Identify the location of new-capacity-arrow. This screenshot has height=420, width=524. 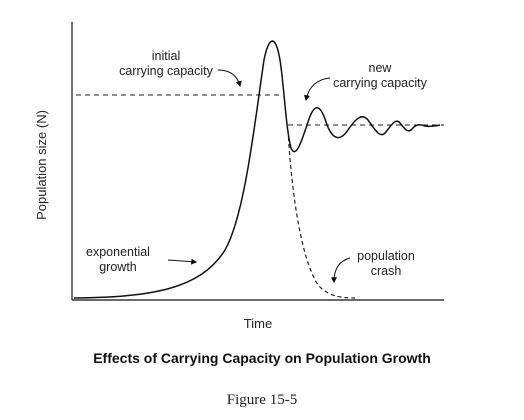
(317, 89).